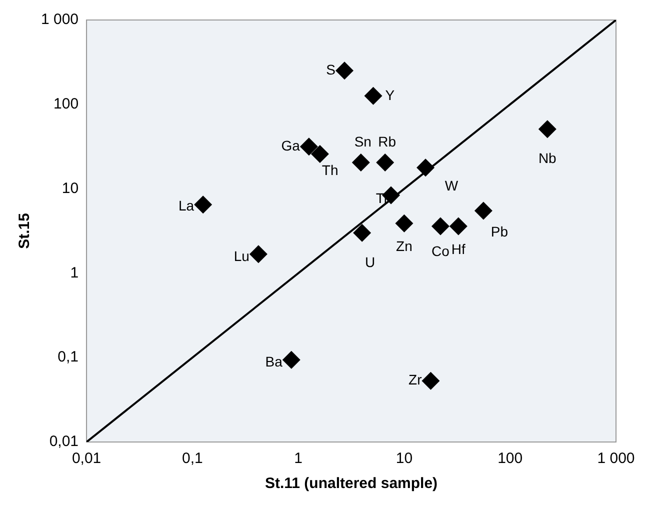 This screenshot has height=509, width=650. What do you see at coordinates (499, 232) in the screenshot?
I see `annotation: Pb` at bounding box center [499, 232].